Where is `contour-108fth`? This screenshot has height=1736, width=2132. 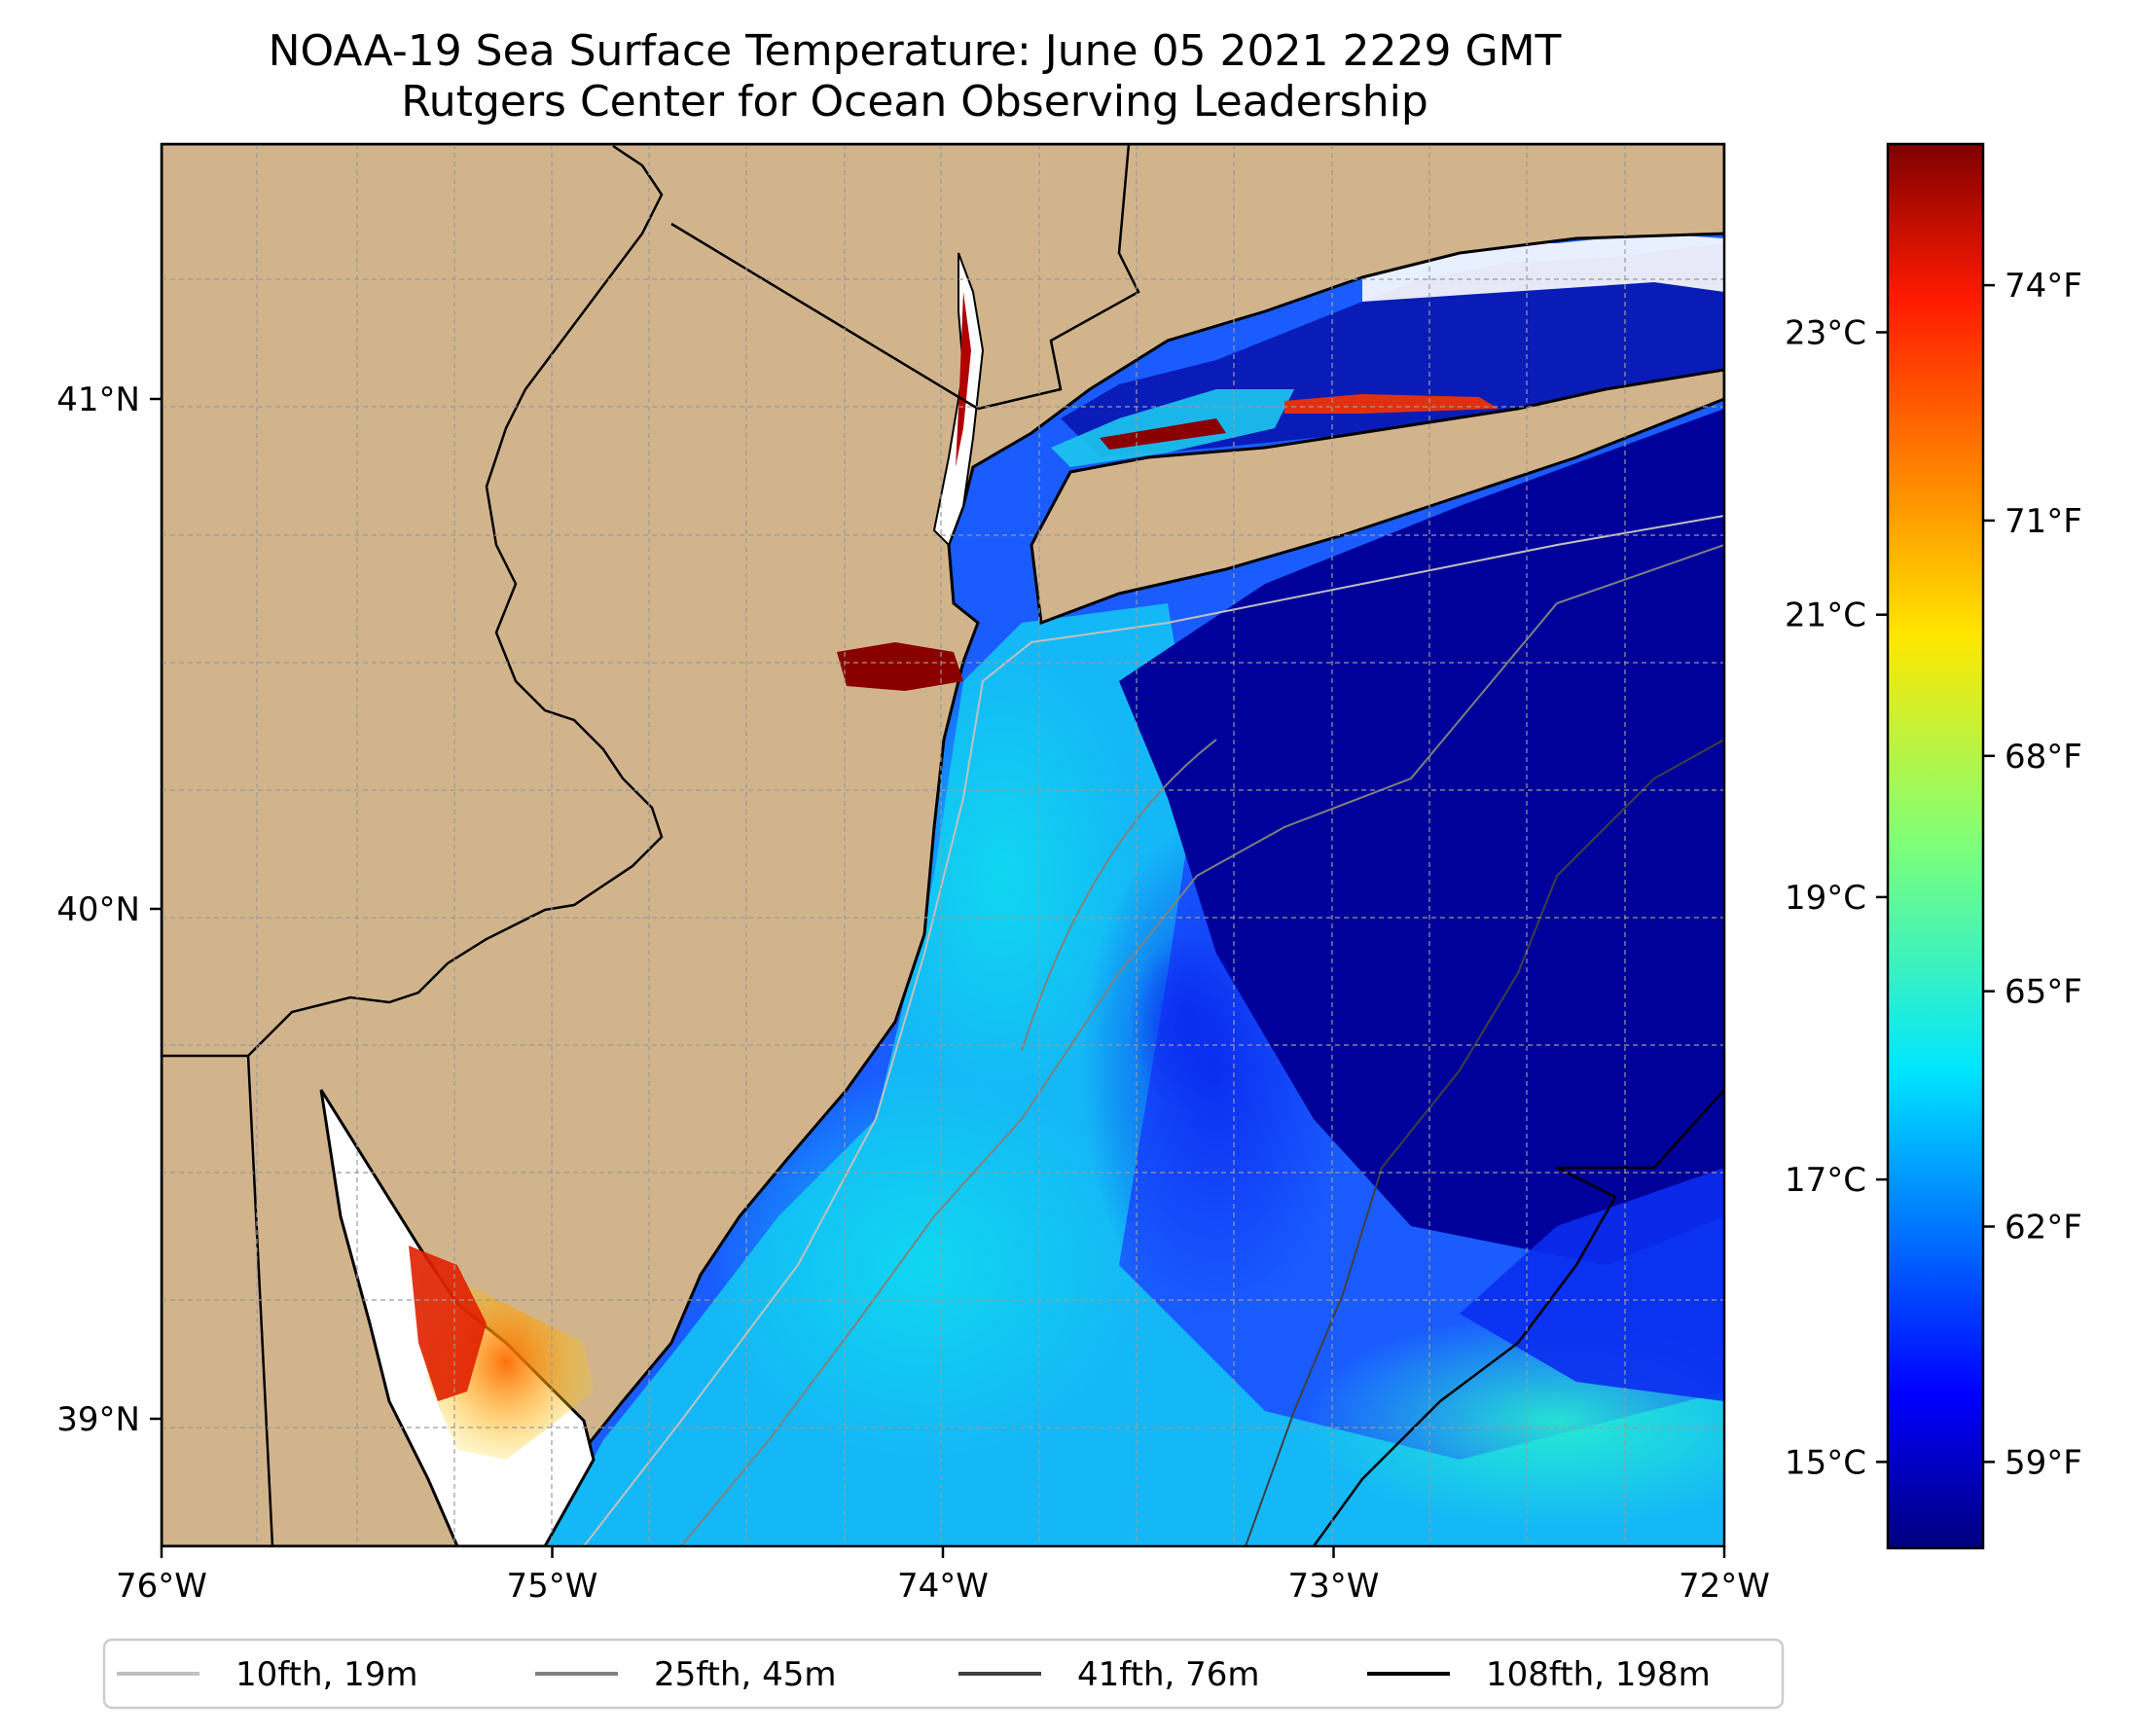 contour-108fth is located at coordinates (1518, 1318).